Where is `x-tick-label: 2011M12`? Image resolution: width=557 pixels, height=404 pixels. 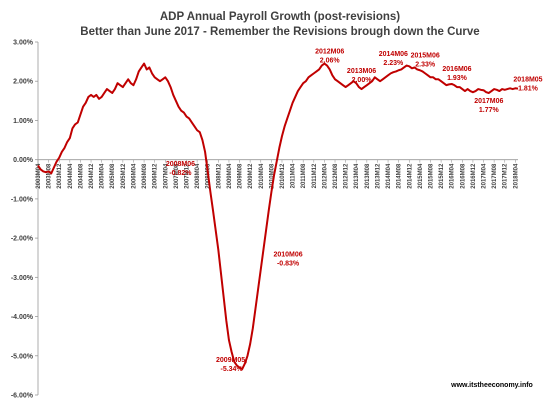
x-tick-label: 2011M12 is located at coordinates (315, 175).